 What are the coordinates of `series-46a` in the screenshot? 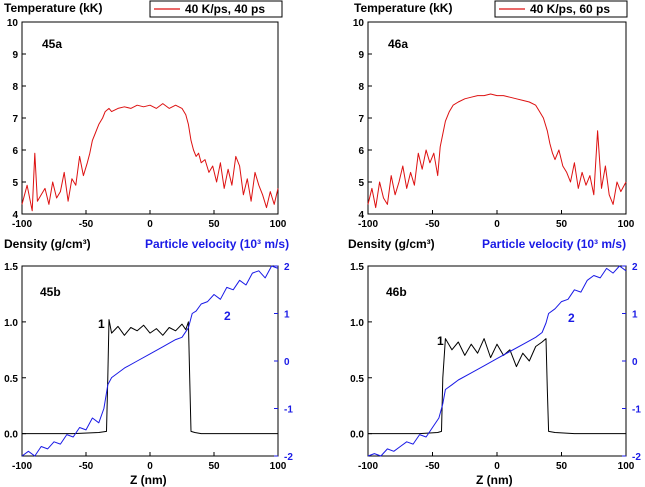 It's located at (497, 151).